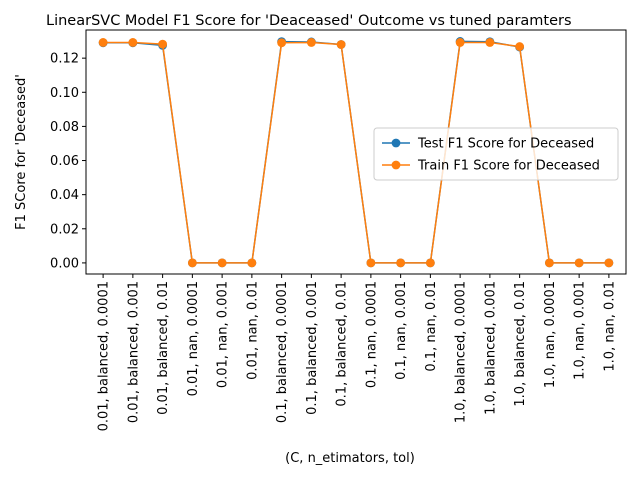  Describe the element at coordinates (64, 93) in the screenshot. I see `y-tick-label: 0.10` at that location.